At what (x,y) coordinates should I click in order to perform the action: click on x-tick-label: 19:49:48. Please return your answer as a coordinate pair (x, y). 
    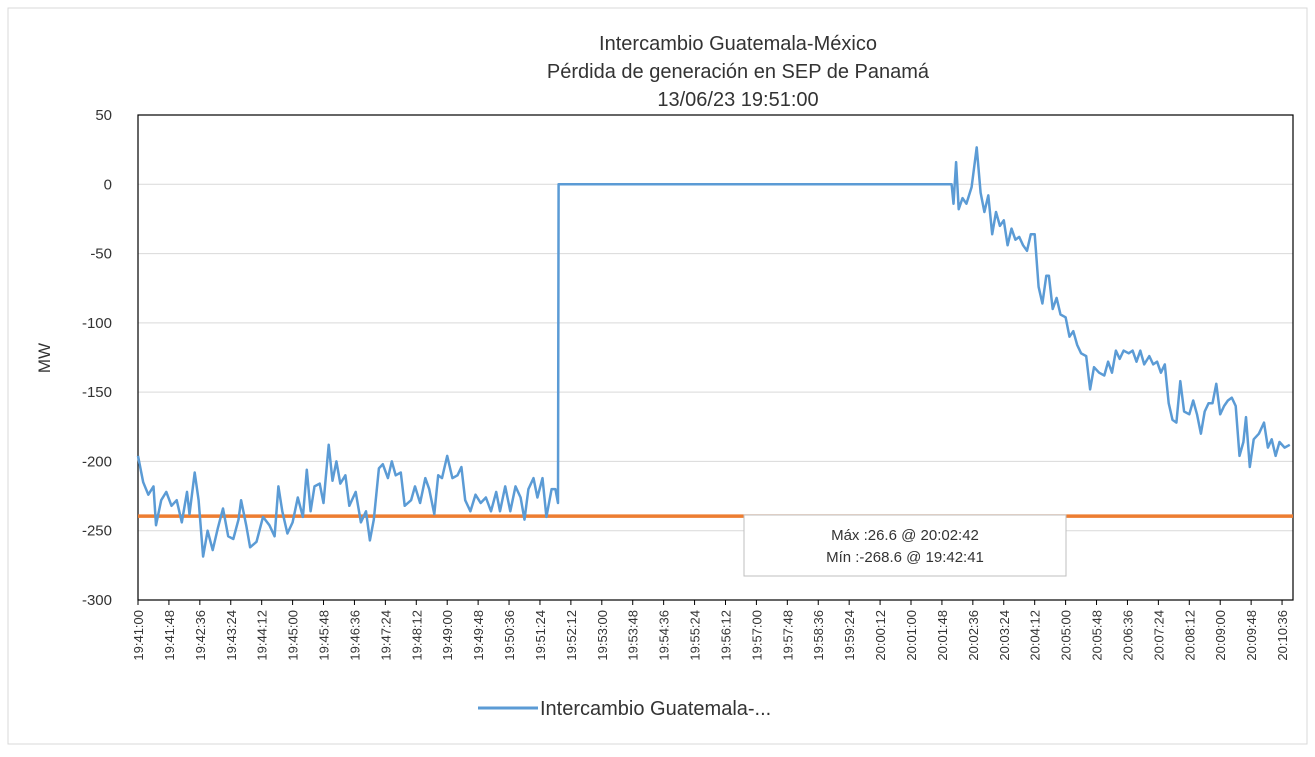
    Looking at the image, I should click on (478, 635).